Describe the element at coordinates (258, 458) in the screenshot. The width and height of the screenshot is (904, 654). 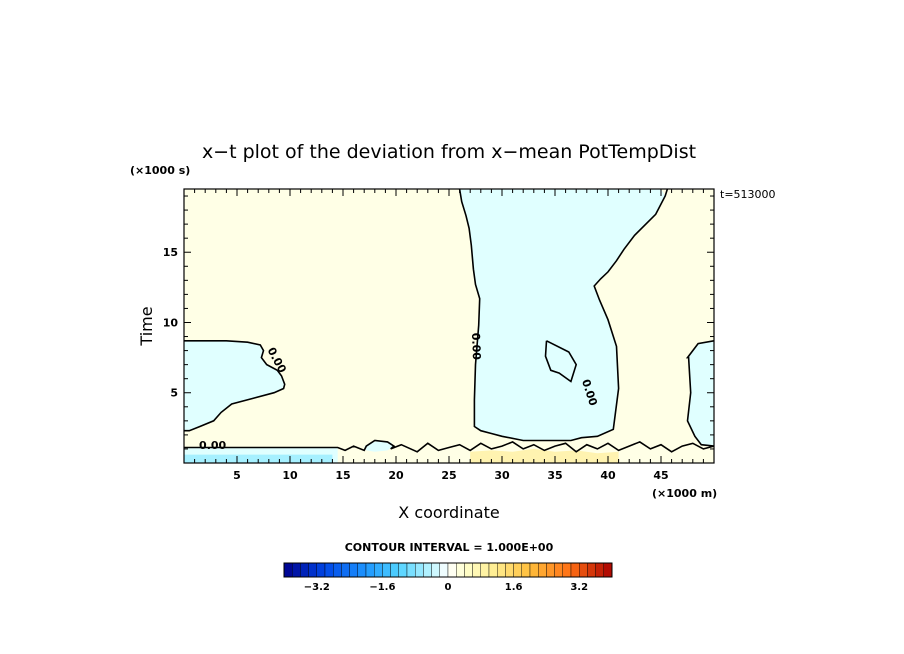
I see `strong-negative-strip` at that location.